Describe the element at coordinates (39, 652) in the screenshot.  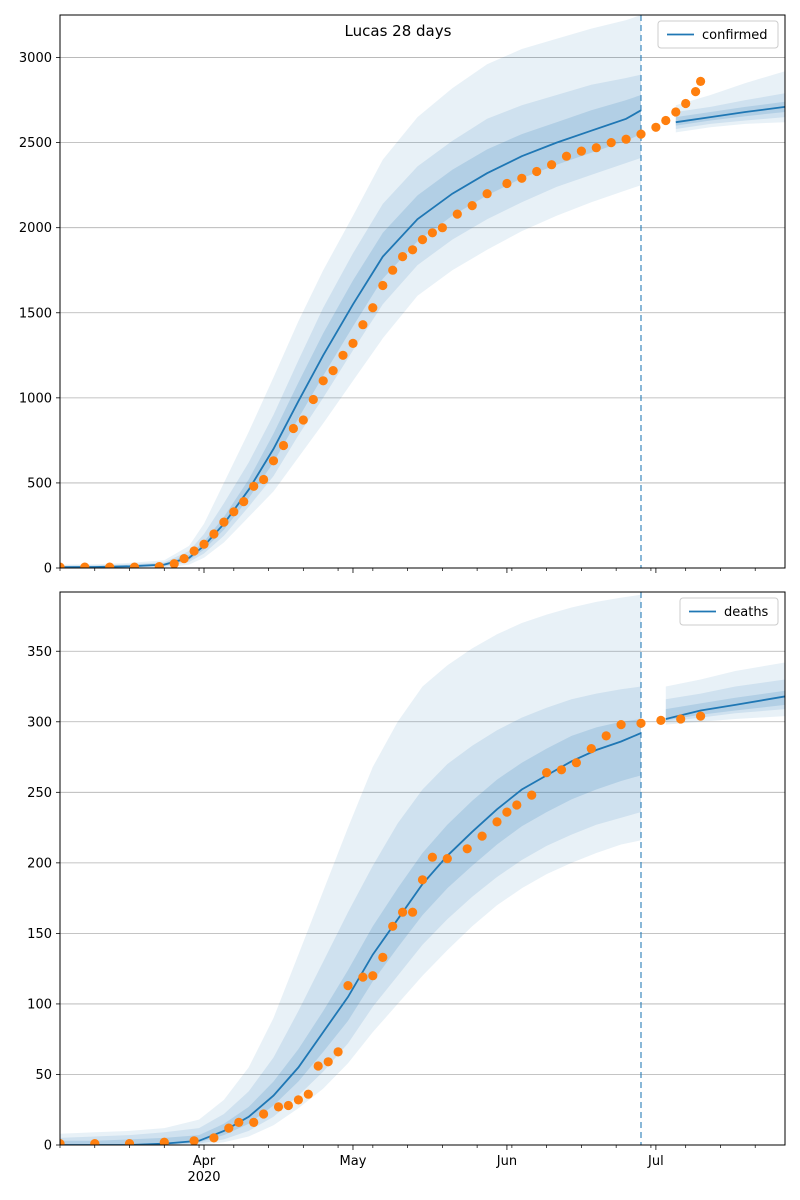
I see `y-tick-label: 350` at that location.